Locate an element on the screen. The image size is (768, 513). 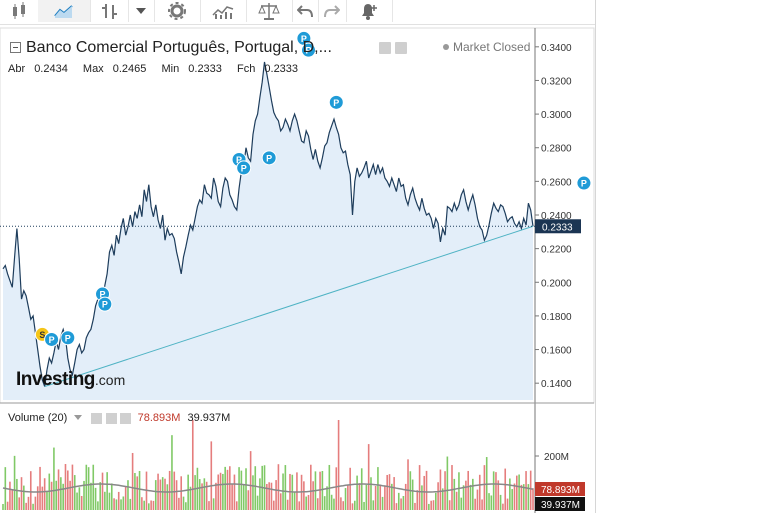
last-price-label: 0.2333 is located at coordinates (557, 227).